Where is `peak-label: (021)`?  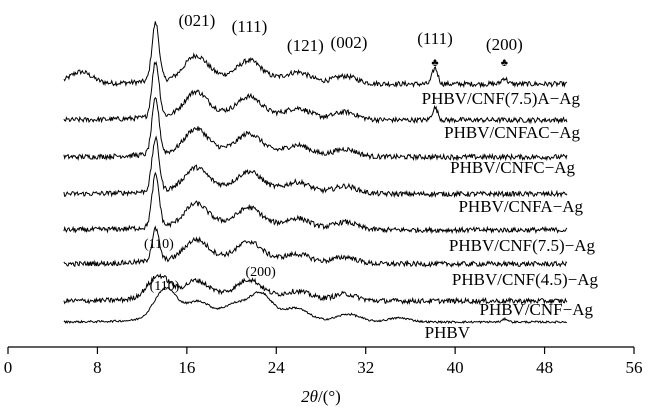 peak-label: (021) is located at coordinates (197, 20).